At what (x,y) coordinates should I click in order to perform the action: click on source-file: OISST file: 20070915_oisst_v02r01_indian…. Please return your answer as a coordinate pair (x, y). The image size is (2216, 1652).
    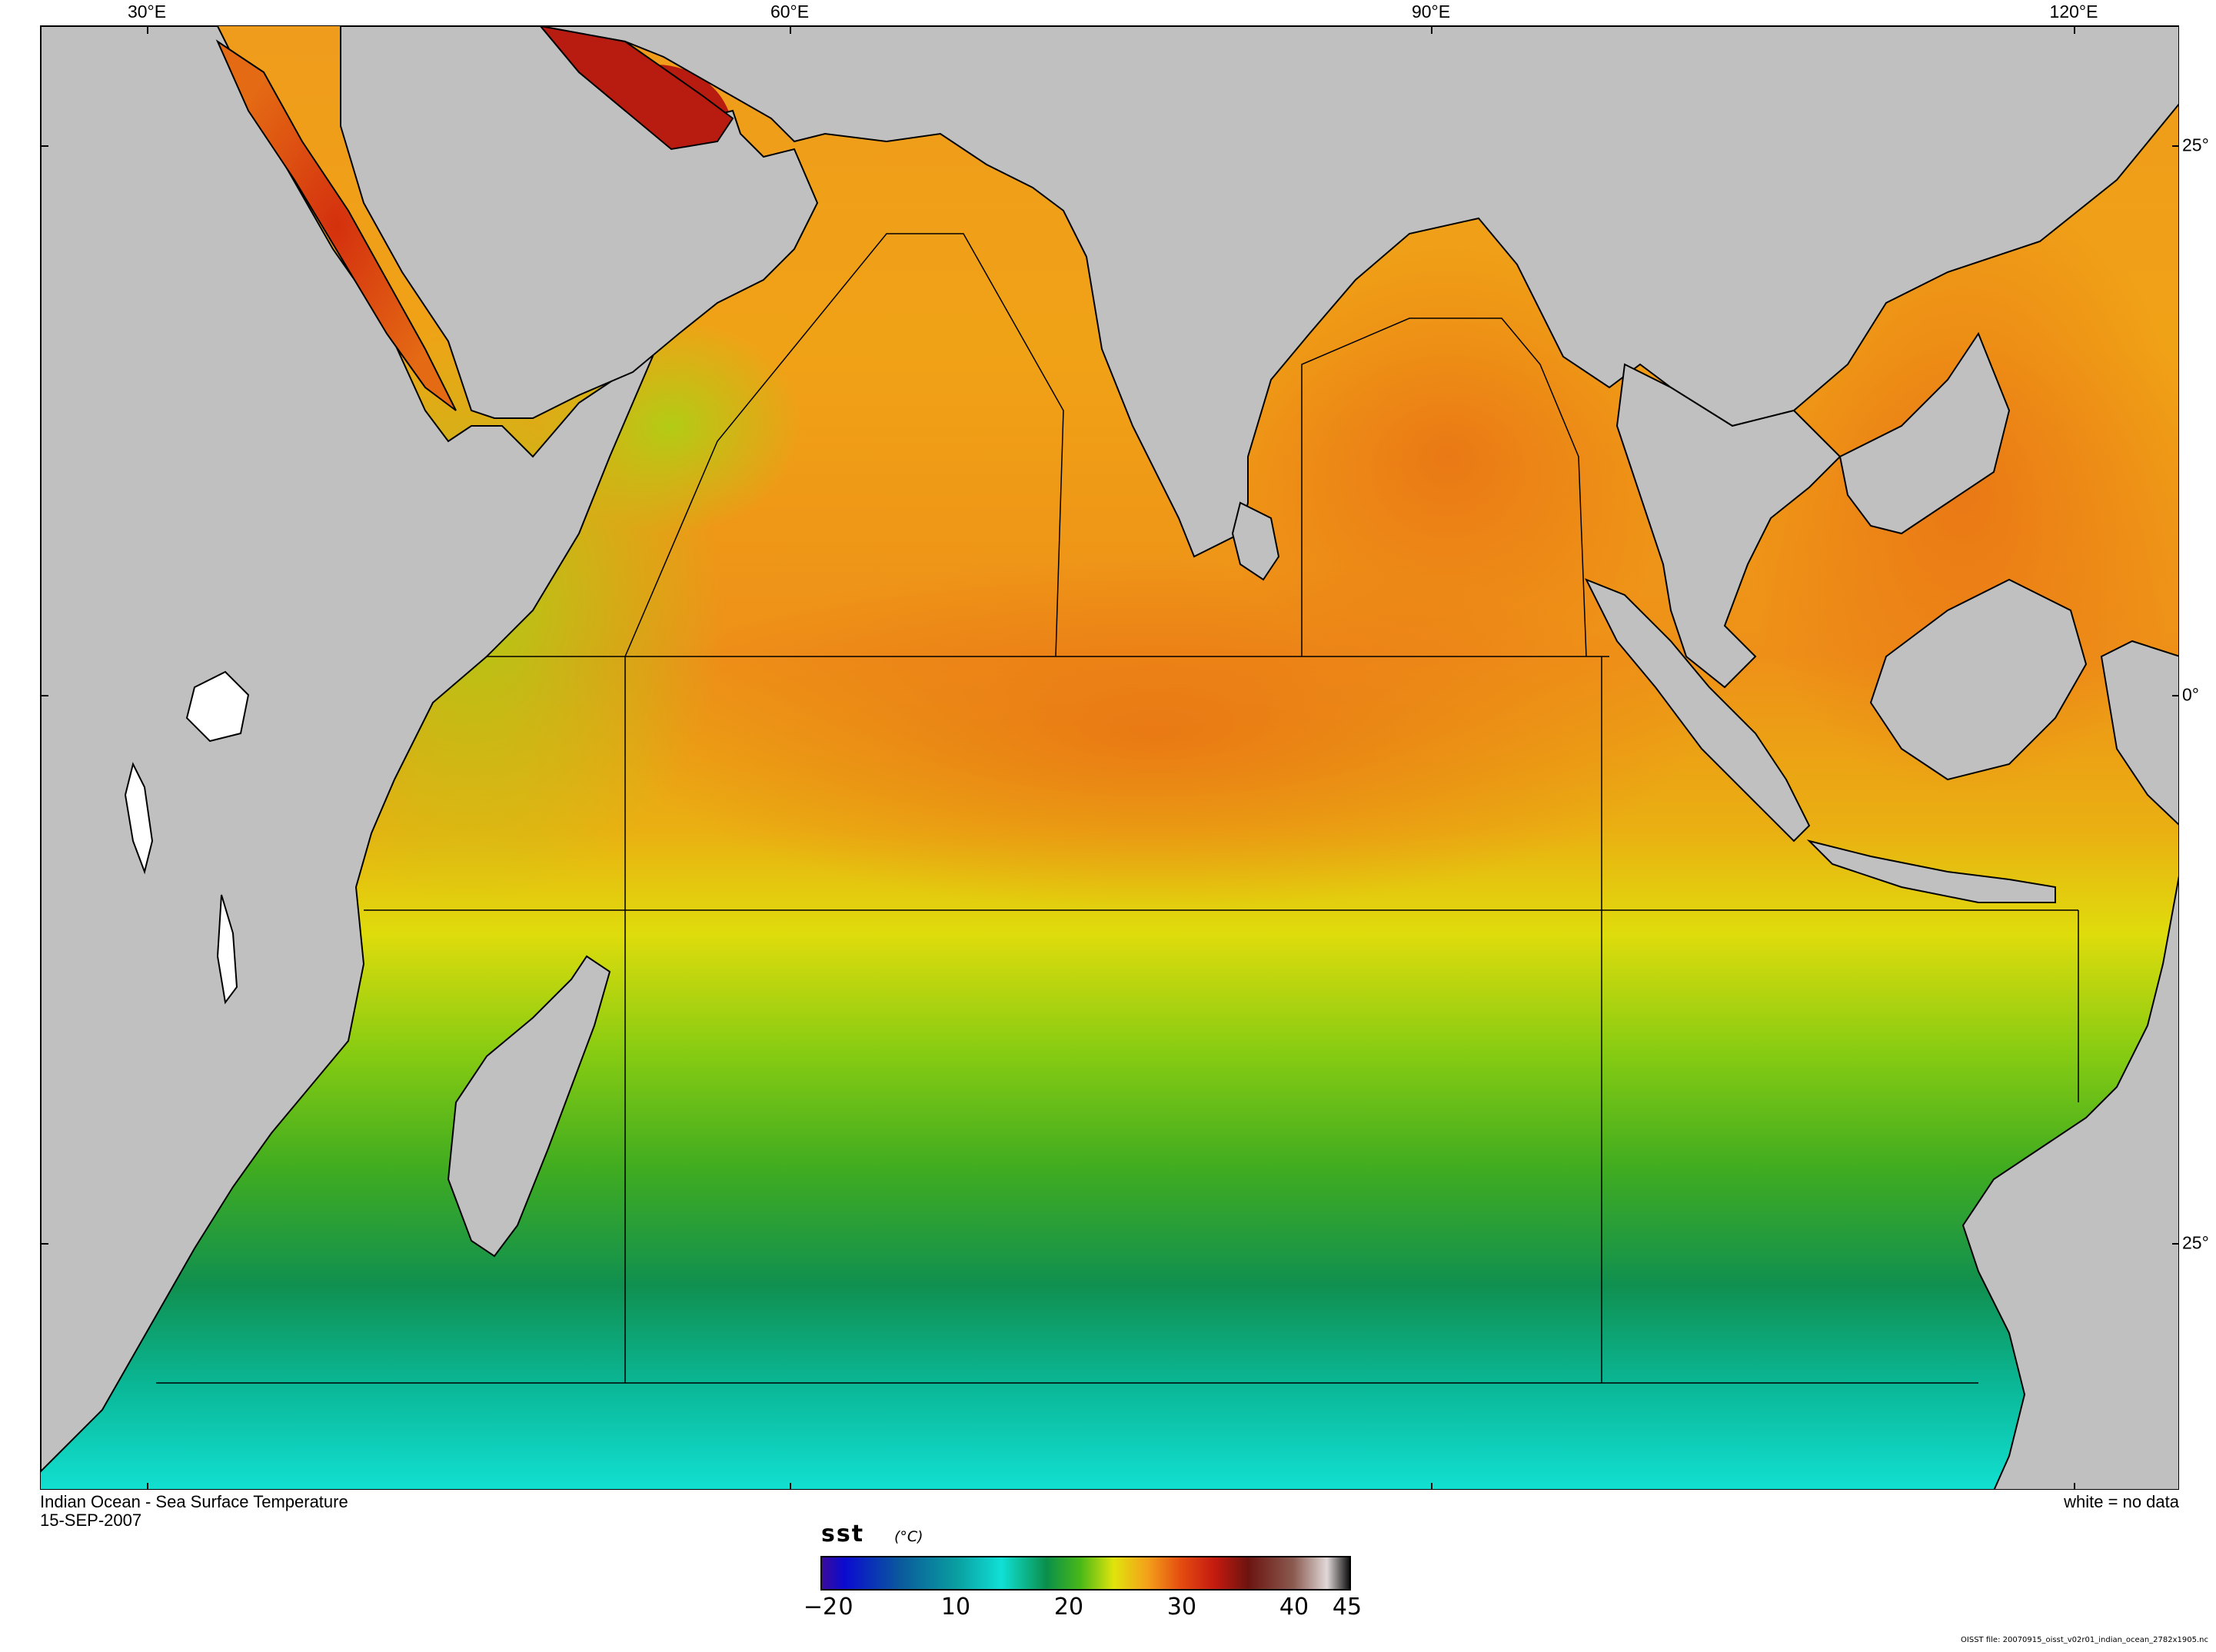
    Looking at the image, I should click on (2084, 1640).